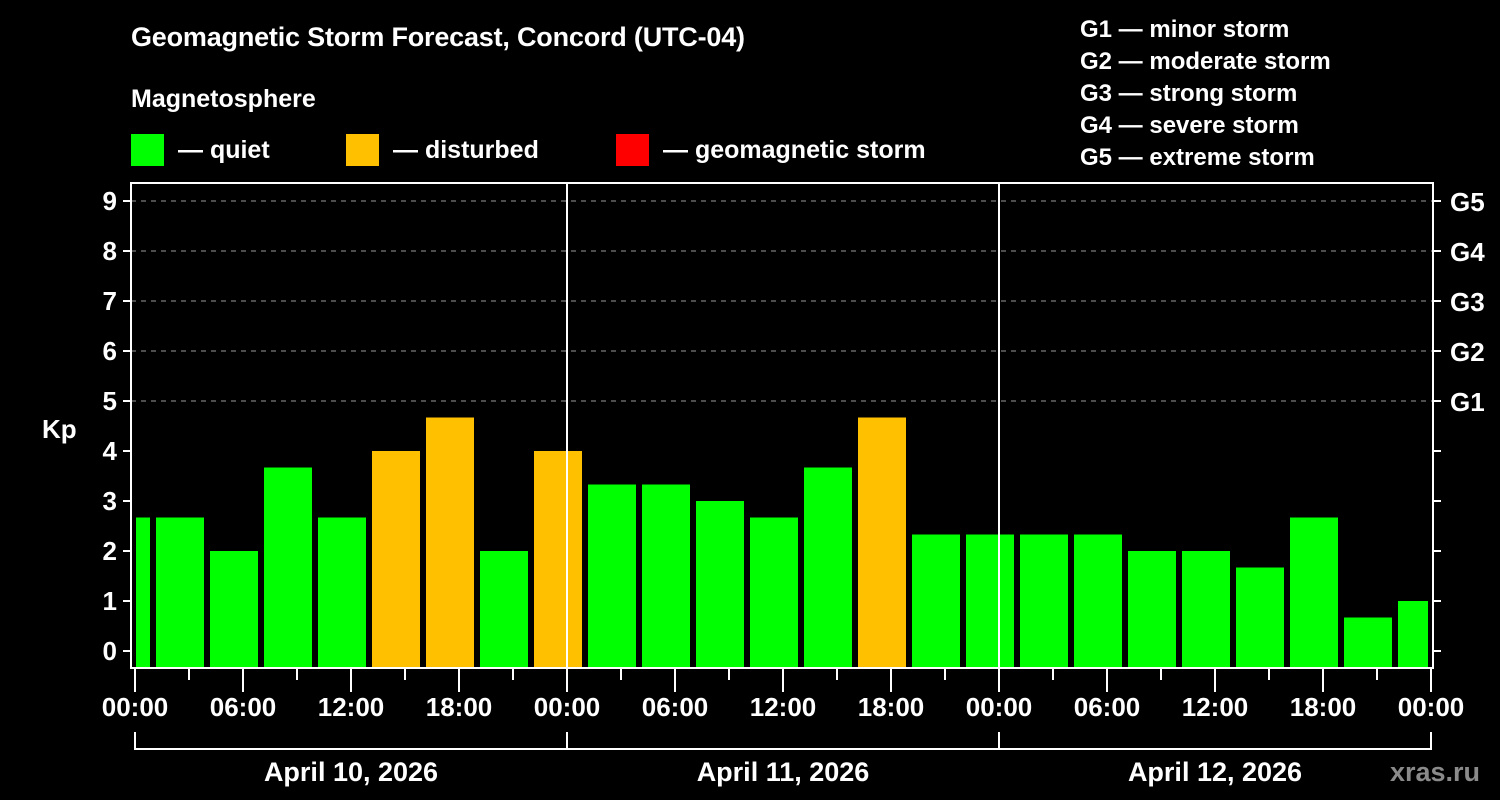 The height and width of the screenshot is (800, 1500). I want to click on day-label: April 12, 2026, so click(1215, 772).